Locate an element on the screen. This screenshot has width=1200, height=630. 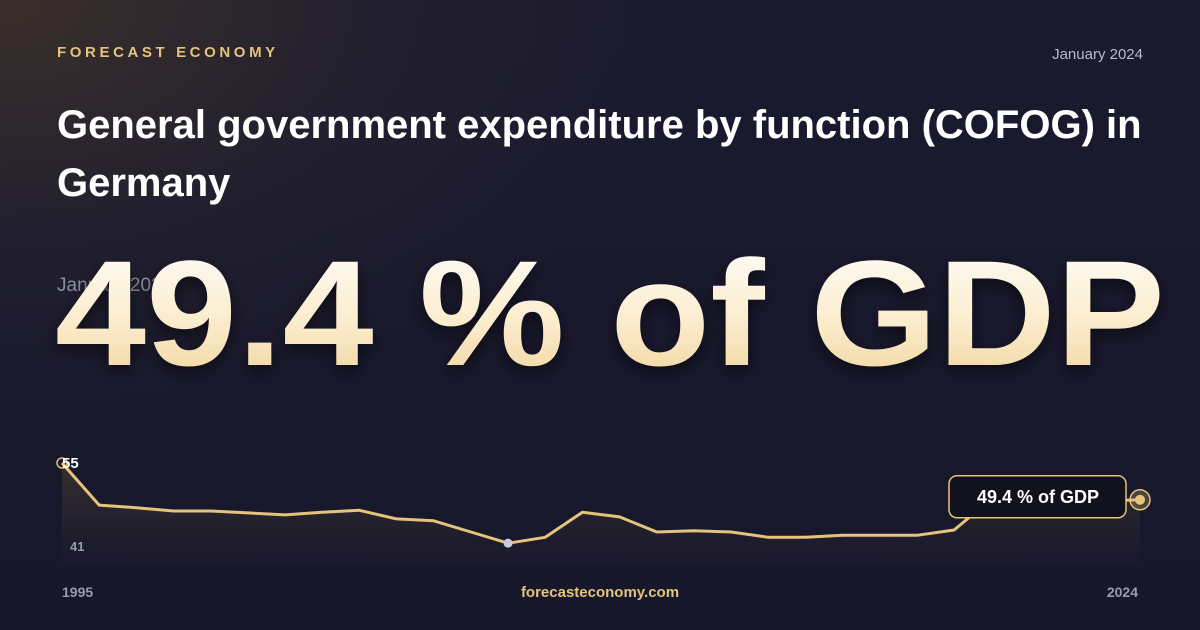
y-tick-label: 41 is located at coordinates (77, 546).